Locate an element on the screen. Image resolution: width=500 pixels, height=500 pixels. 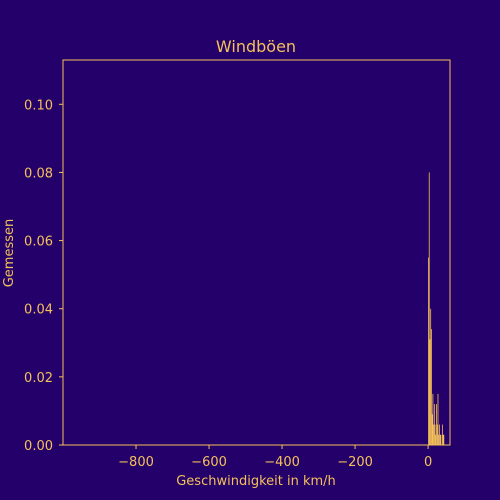
y-tick-label: 0.10 is located at coordinates (38, 105).